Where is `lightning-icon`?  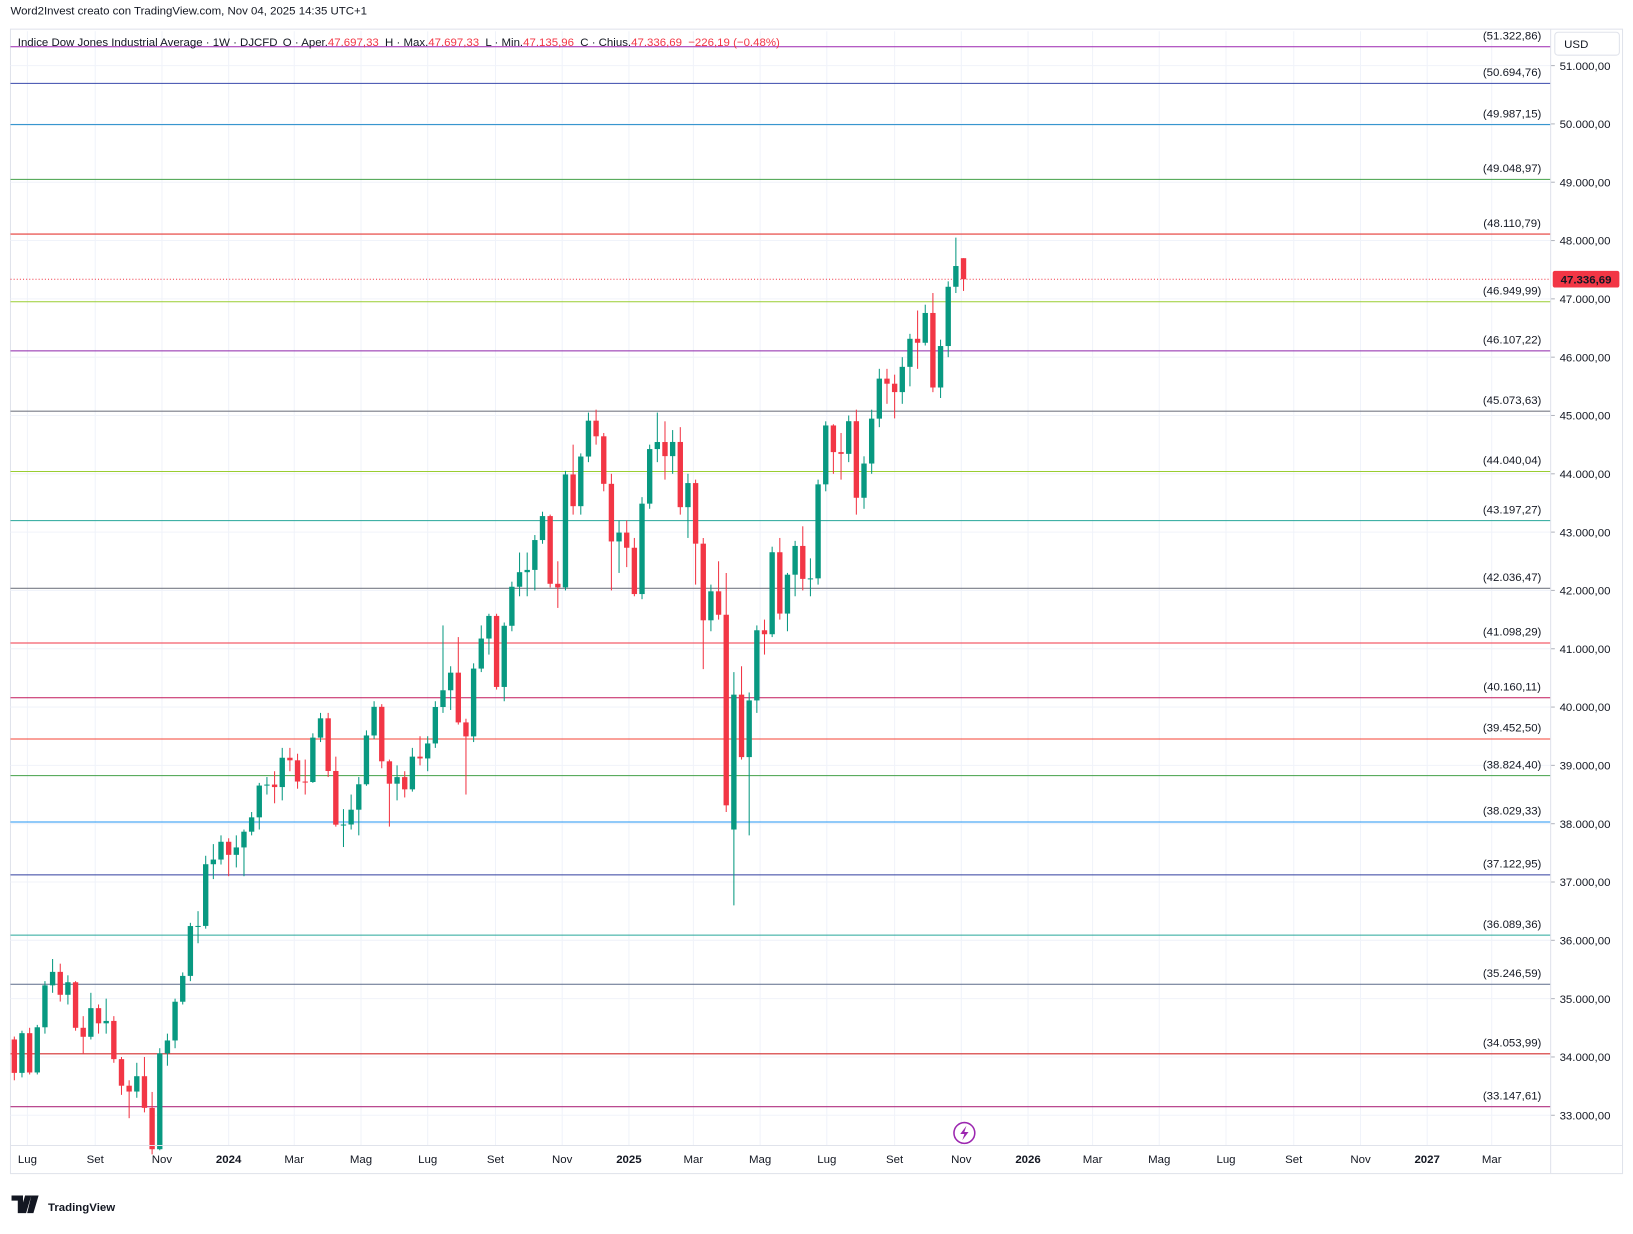
lightning-icon is located at coordinates (964, 1133).